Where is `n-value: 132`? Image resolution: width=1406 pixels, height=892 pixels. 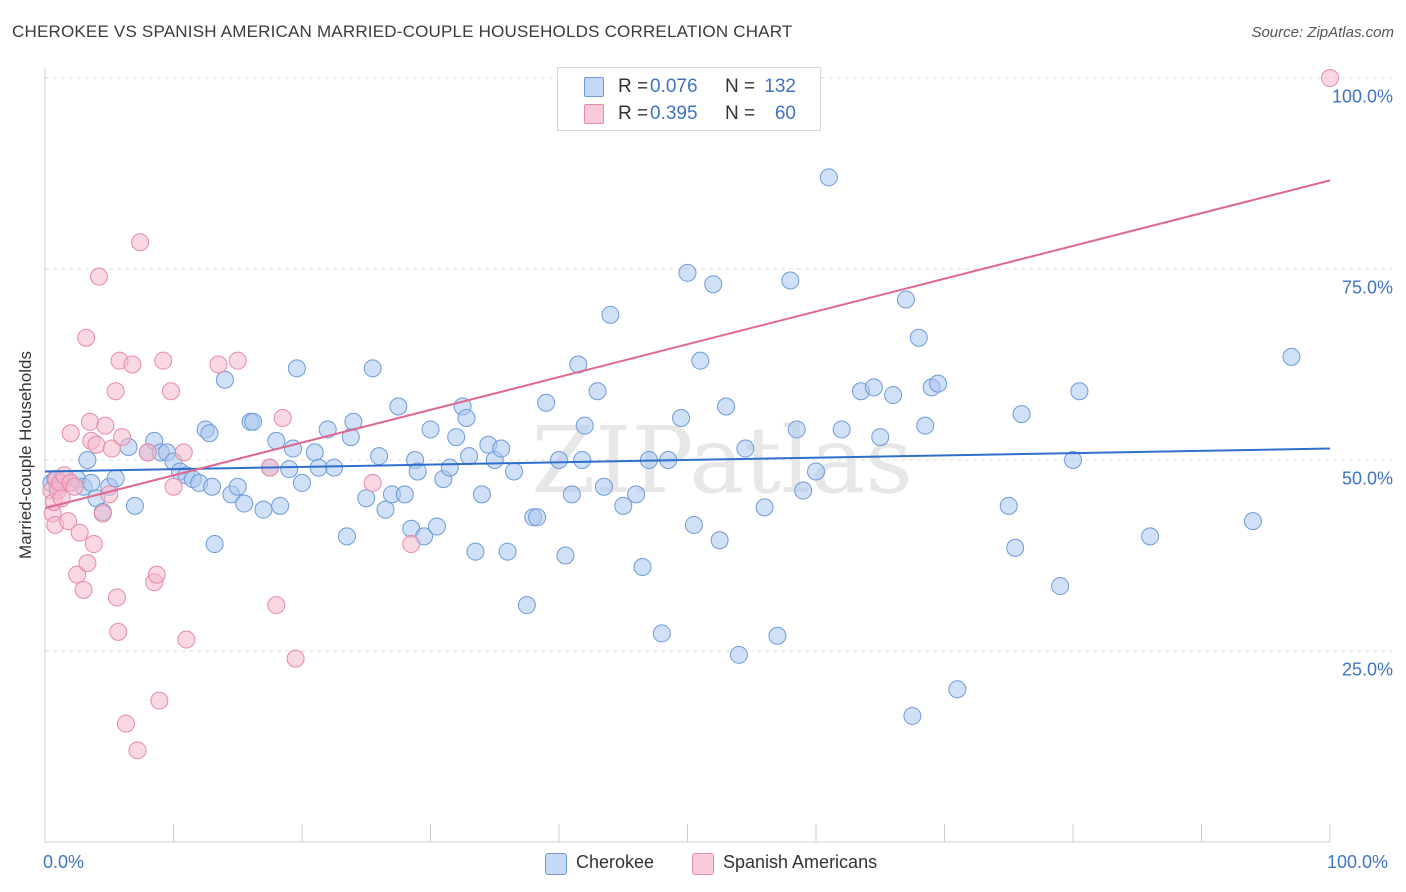 n-value: 132 is located at coordinates (780, 86).